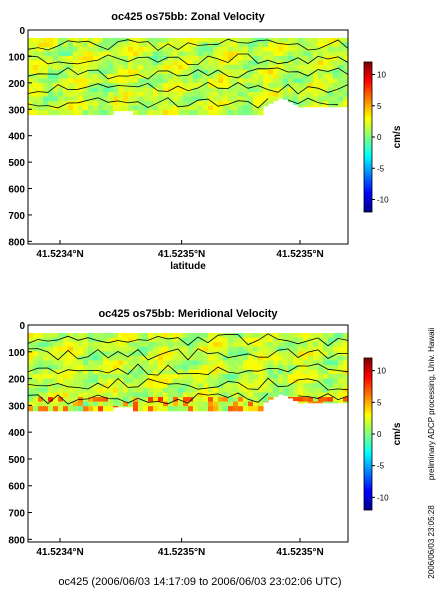 This screenshot has height=595, width=445. Describe the element at coordinates (188, 17) in the screenshot. I see `chart-title: oc425 os75bb: Zonal Velocity` at that location.